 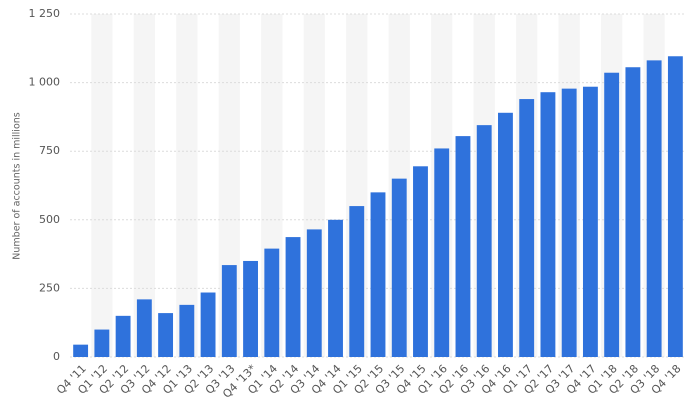 What do you see at coordinates (45, 82) in the screenshot?
I see `y-tick-label: 1 000` at bounding box center [45, 82].